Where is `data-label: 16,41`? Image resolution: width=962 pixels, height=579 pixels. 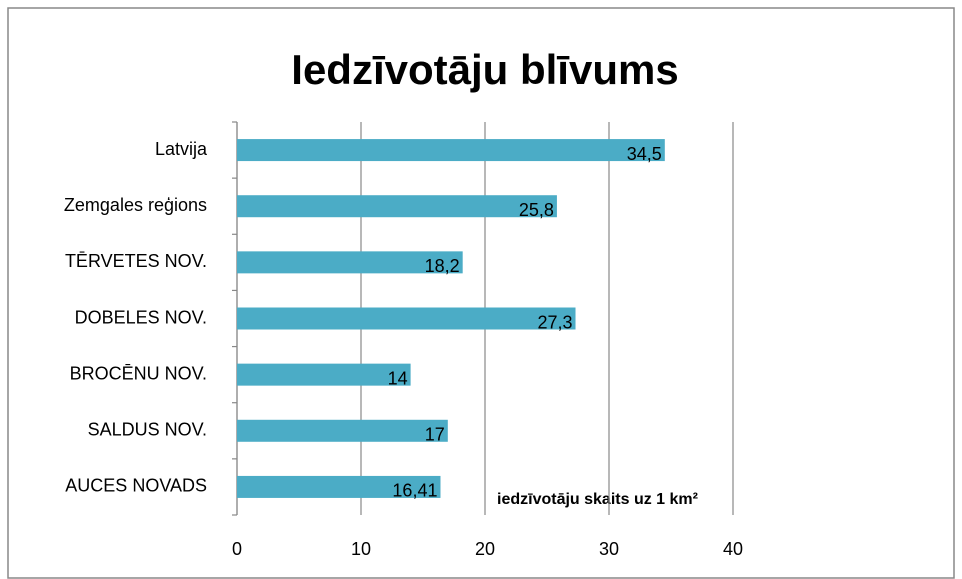
data-label: 16,41 is located at coordinates (414, 491).